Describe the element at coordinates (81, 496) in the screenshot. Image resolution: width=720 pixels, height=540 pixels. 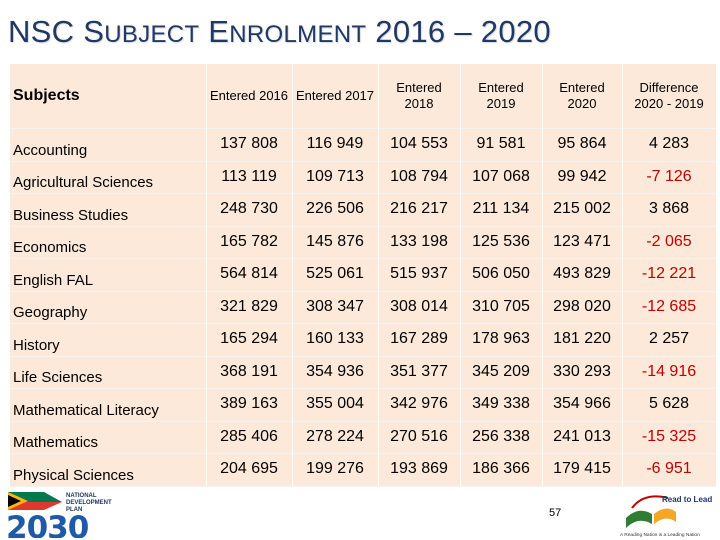
I see `svg-text: NATIONAL` at that location.